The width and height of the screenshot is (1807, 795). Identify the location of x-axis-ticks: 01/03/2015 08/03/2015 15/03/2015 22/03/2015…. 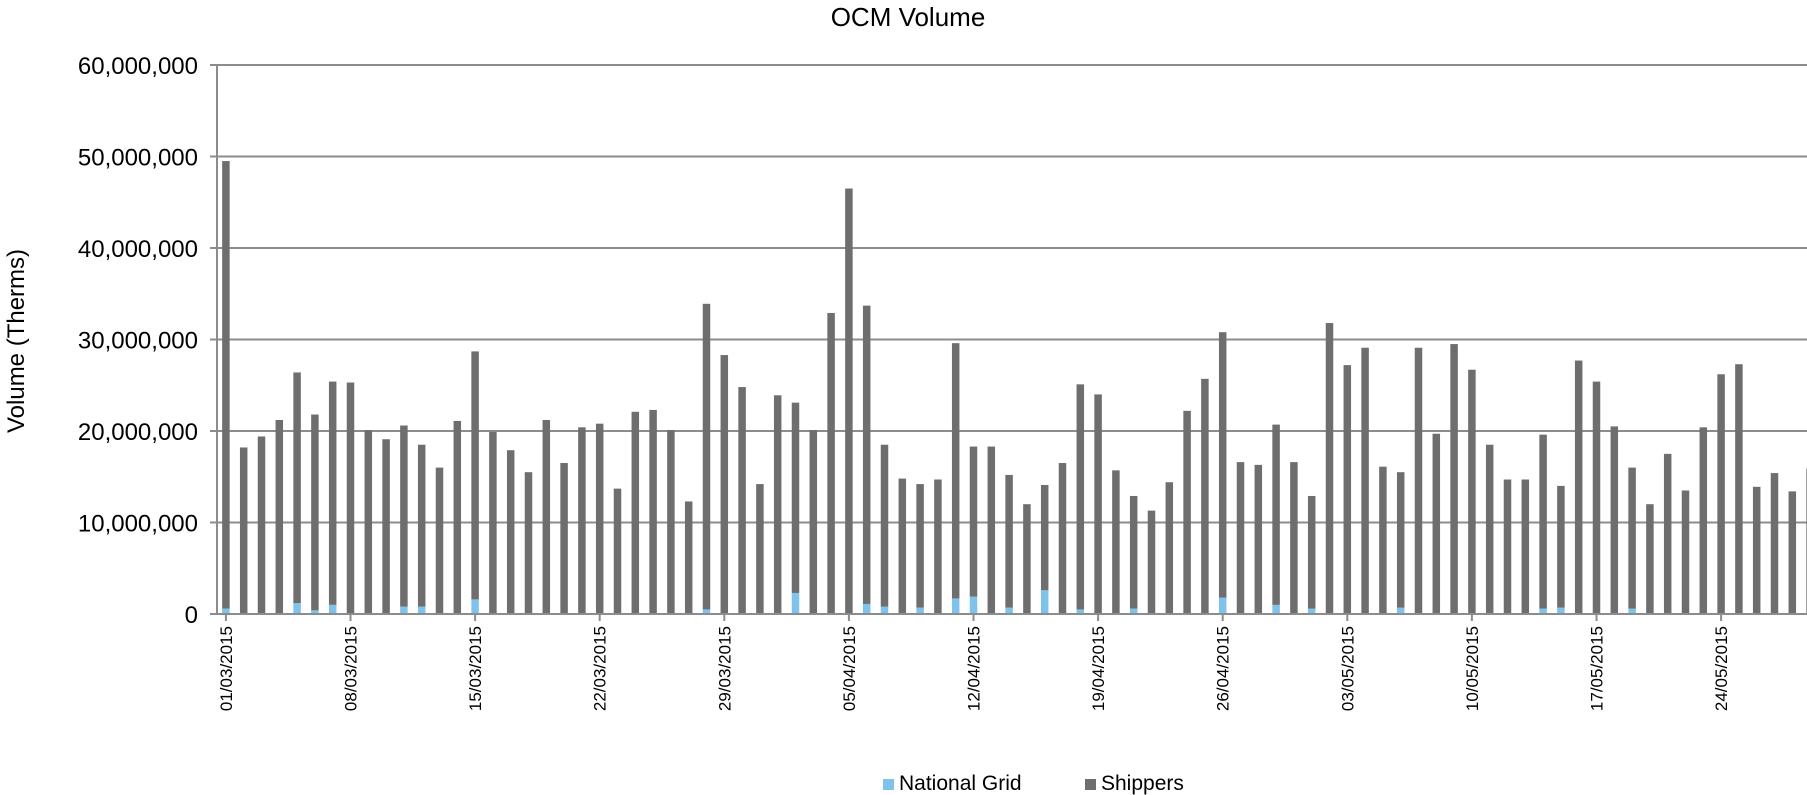
(974, 662).